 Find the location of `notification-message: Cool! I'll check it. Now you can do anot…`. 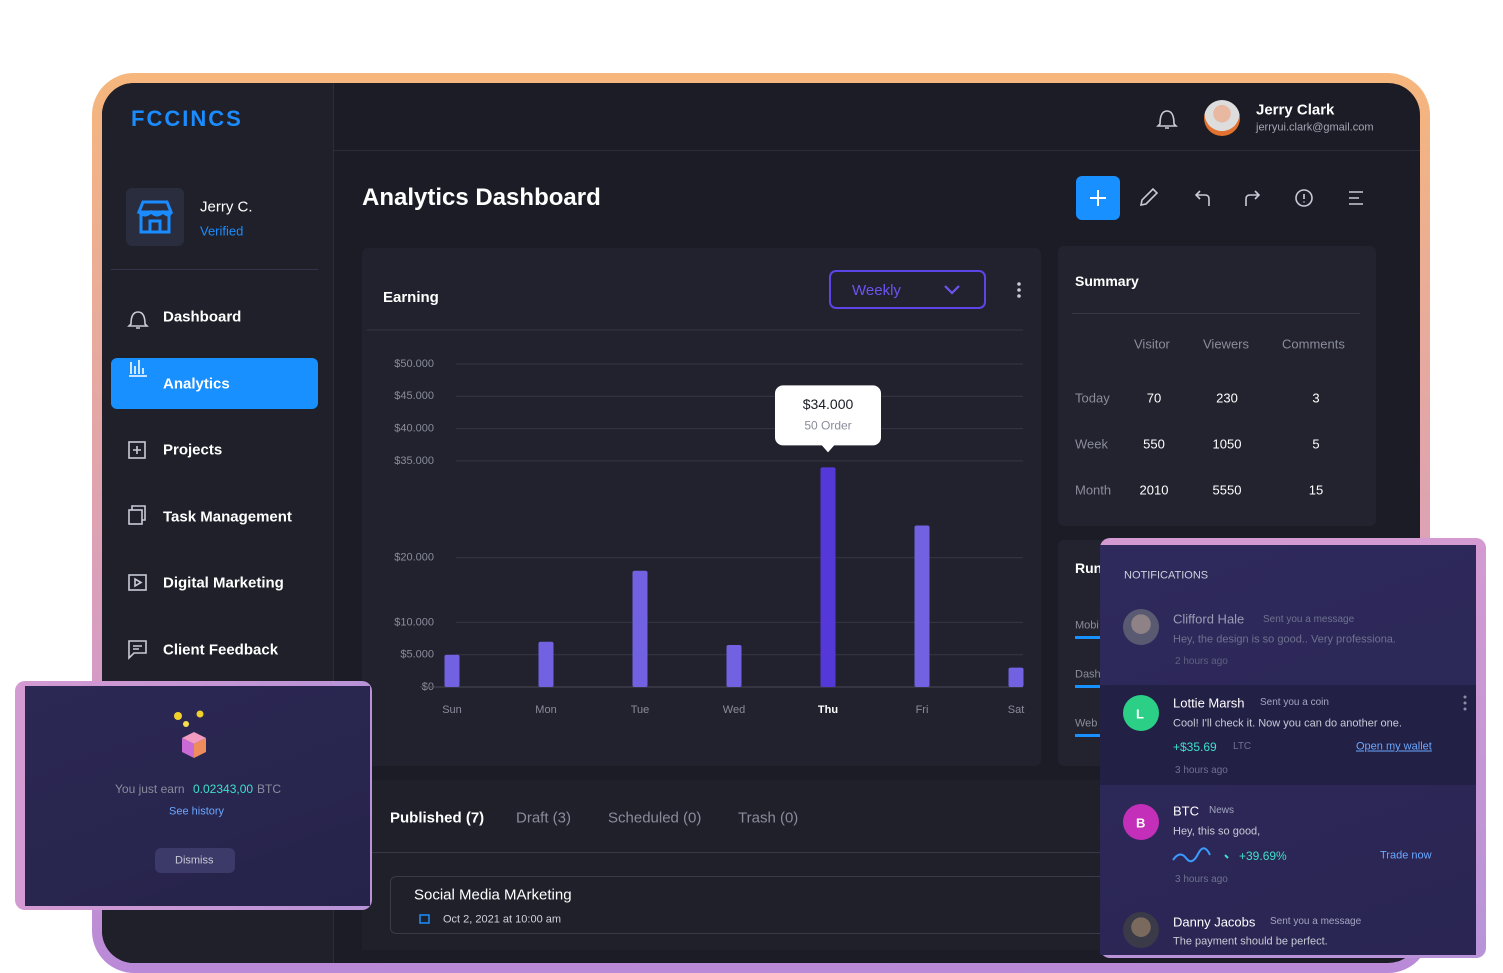

notification-message: Cool! I'll check it. Now you can do anot… is located at coordinates (1287, 723).